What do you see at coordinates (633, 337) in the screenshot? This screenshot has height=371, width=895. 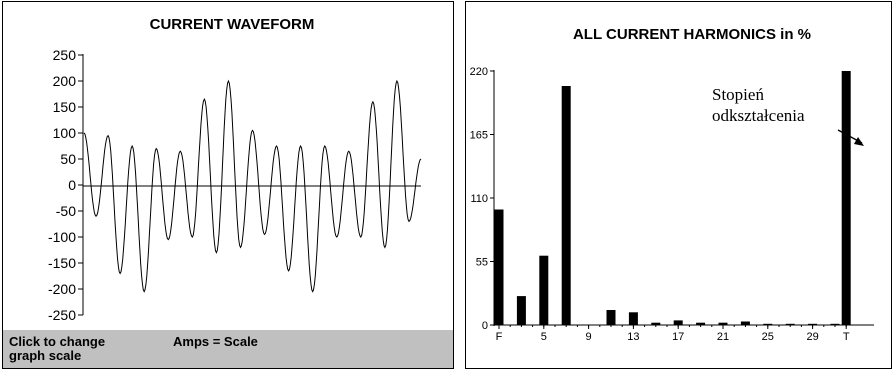 I see `harmonics-x-tick-label: 13` at bounding box center [633, 337].